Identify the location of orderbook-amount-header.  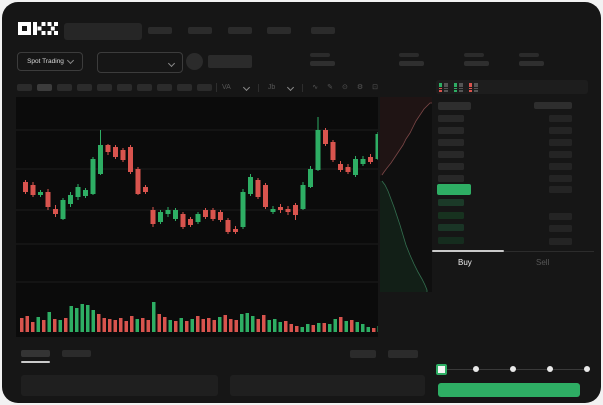
(553, 105).